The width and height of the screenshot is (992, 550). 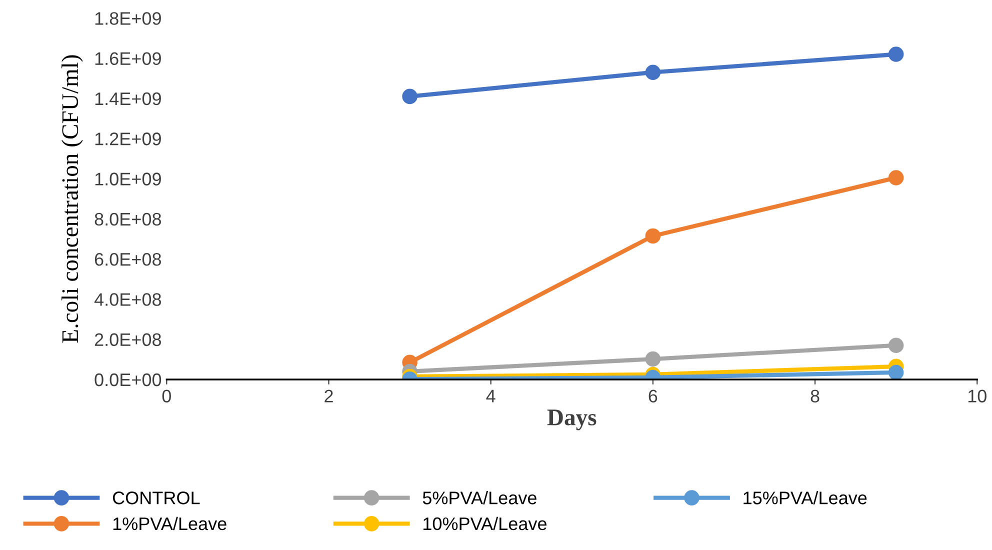 I want to click on y-tick-label: 8.0E+08, so click(x=128, y=219).